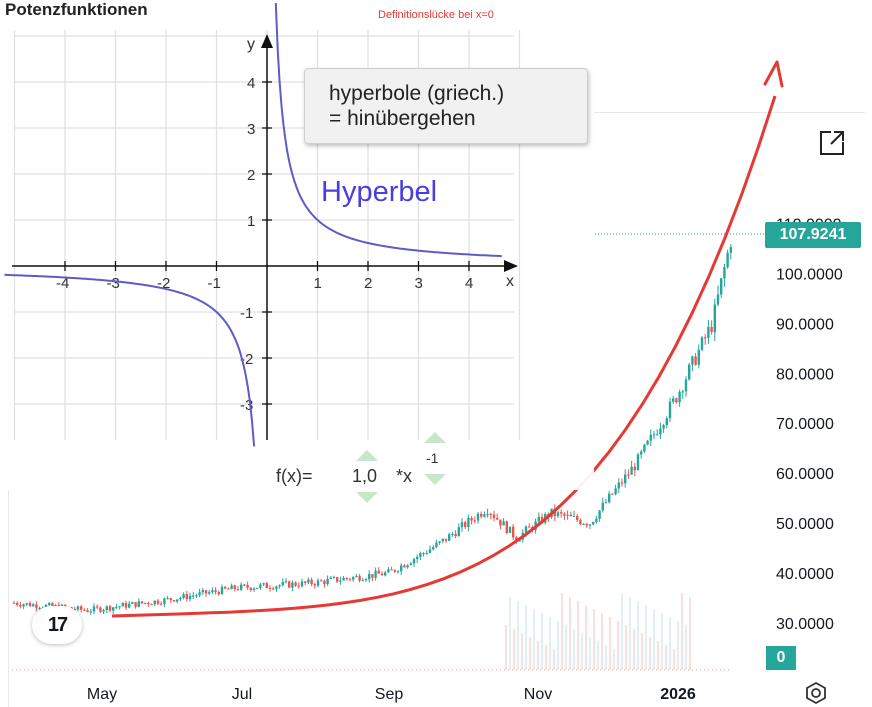 This screenshot has height=707, width=872. Describe the element at coordinates (805, 574) in the screenshot. I see `price-axis-tick: 40.0000` at that location.